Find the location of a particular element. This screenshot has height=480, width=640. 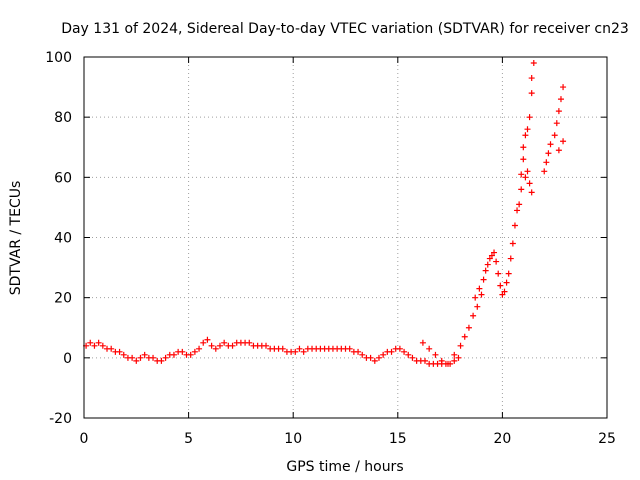

y-tick-label: 0 is located at coordinates (67, 359).